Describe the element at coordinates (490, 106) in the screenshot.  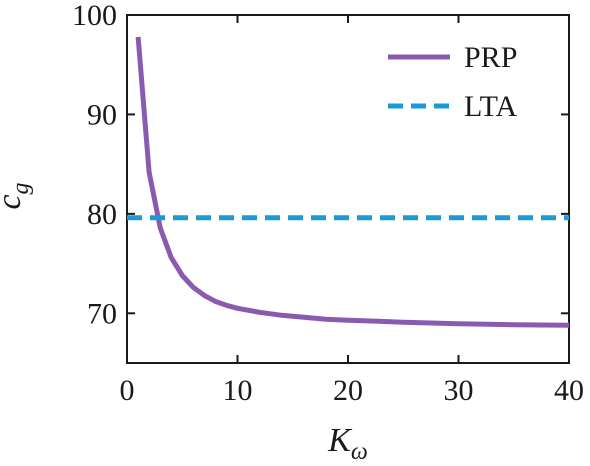
I see `legend-label-lta: LTA` at that location.